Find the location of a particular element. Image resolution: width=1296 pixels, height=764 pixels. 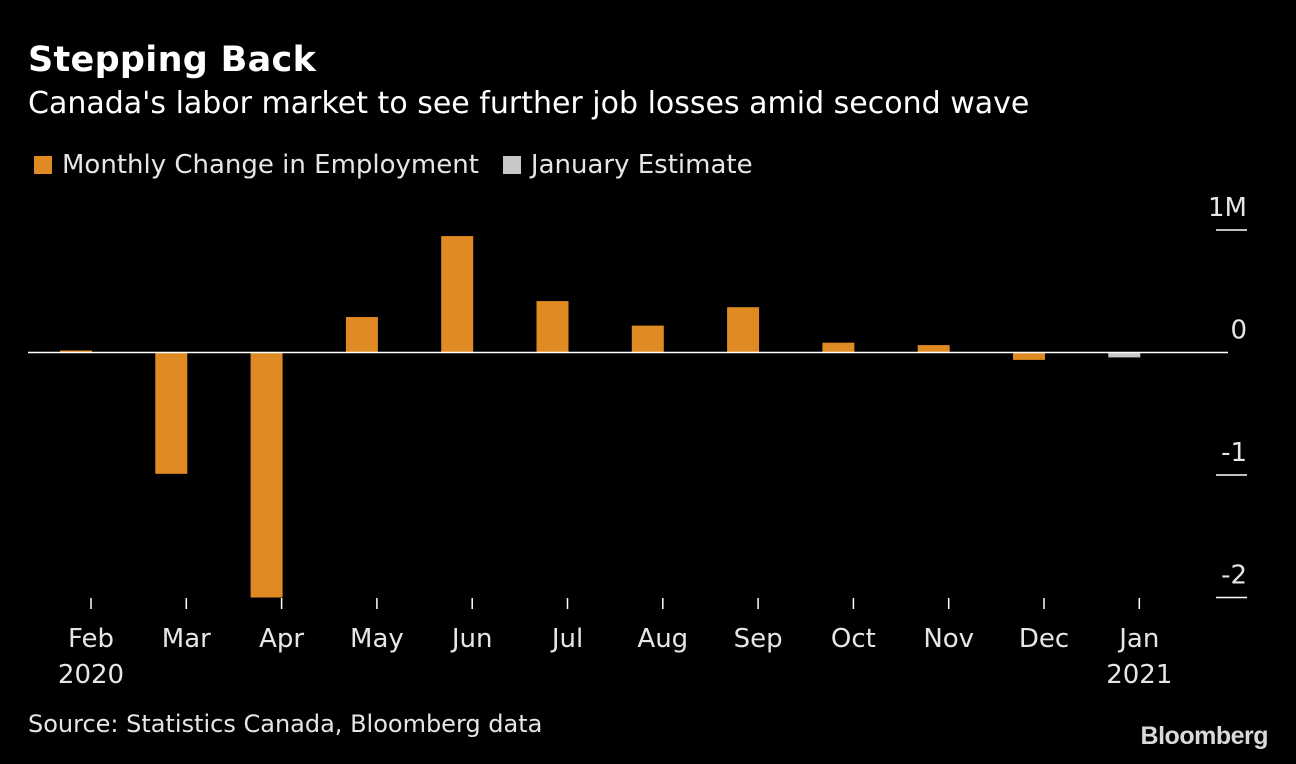

x-tick-label-may: May is located at coordinates (377, 639).